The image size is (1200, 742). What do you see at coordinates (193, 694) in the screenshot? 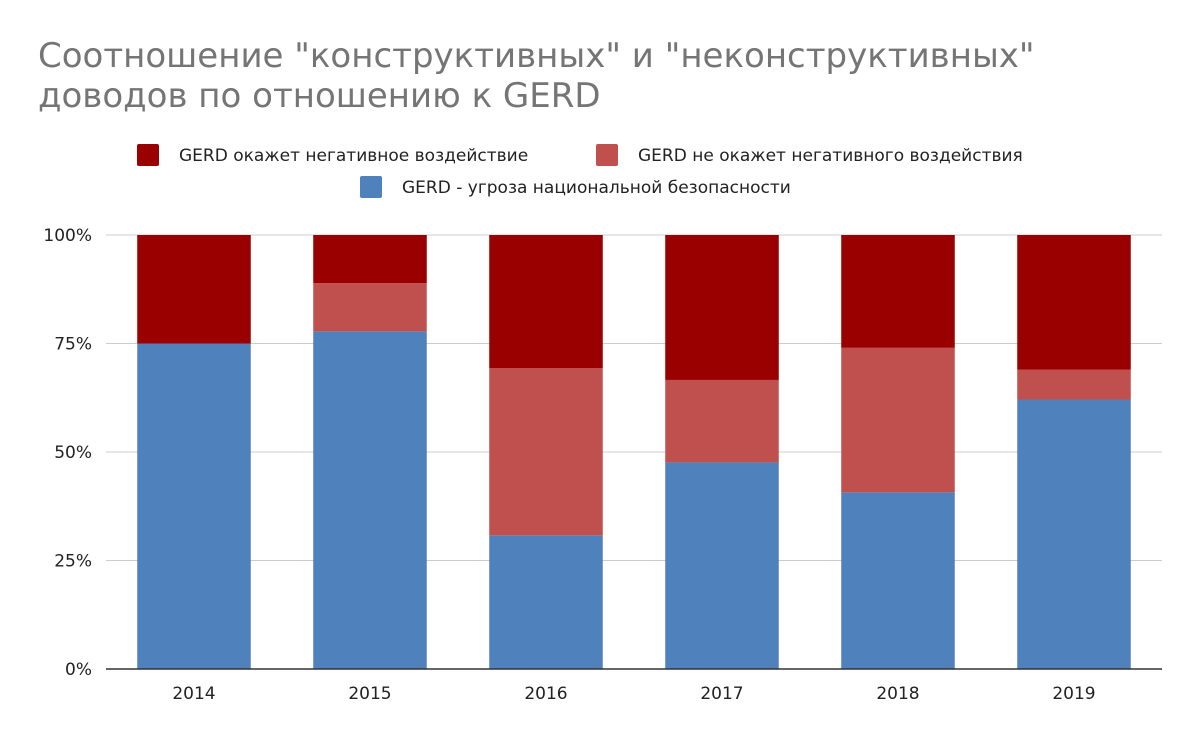
I see `x-tick-label: 2014` at bounding box center [193, 694].